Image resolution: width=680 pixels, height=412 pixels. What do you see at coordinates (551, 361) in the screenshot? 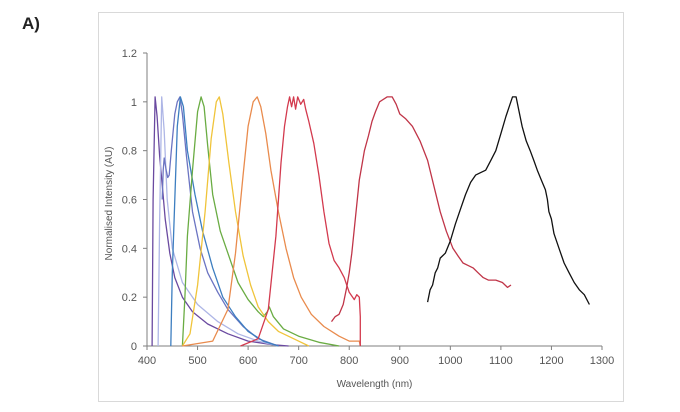
I see `x-tick-label: 1200` at bounding box center [551, 361].